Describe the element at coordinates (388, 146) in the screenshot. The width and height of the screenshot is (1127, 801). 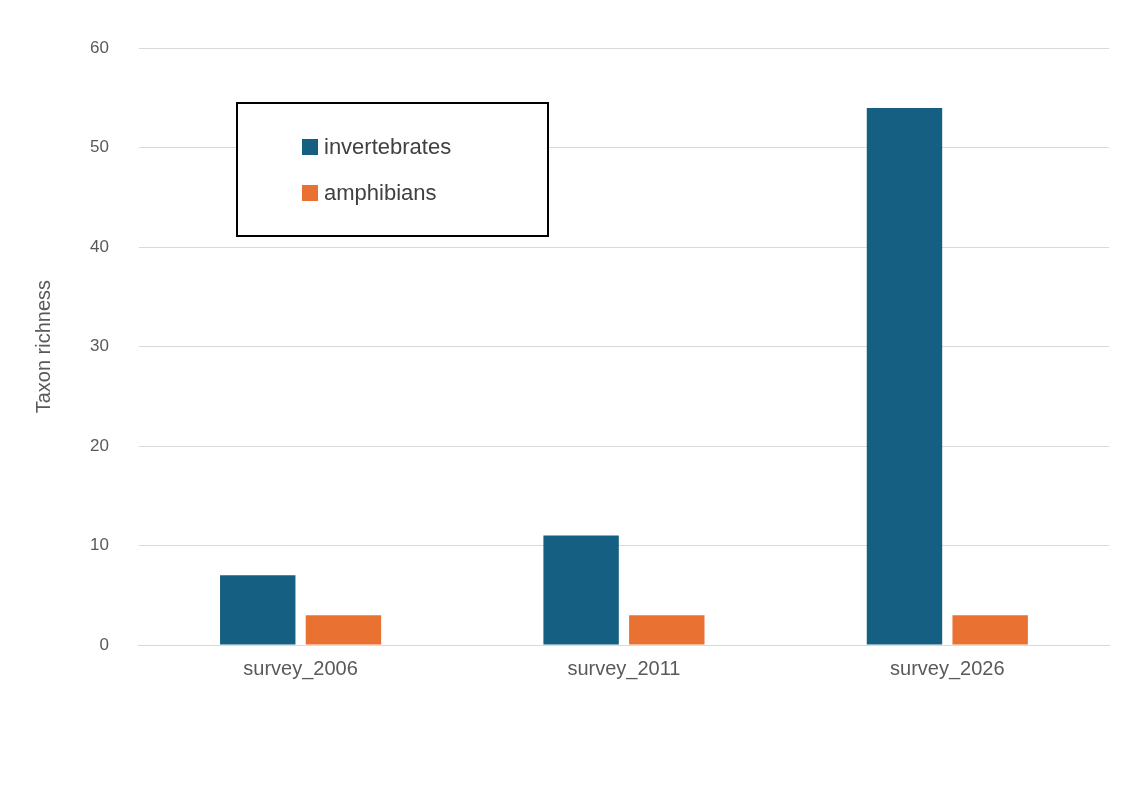
I see `legend-label: invertebrates` at that location.